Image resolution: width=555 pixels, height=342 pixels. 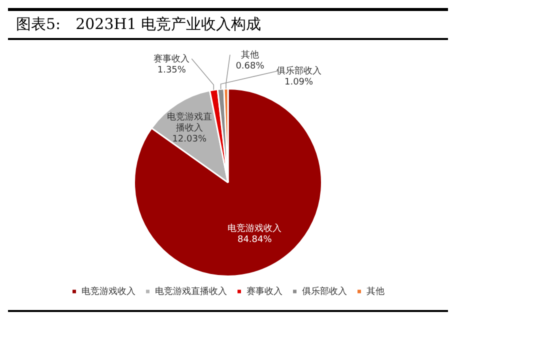 I want to click on legend-label: 其他, so click(x=375, y=291).